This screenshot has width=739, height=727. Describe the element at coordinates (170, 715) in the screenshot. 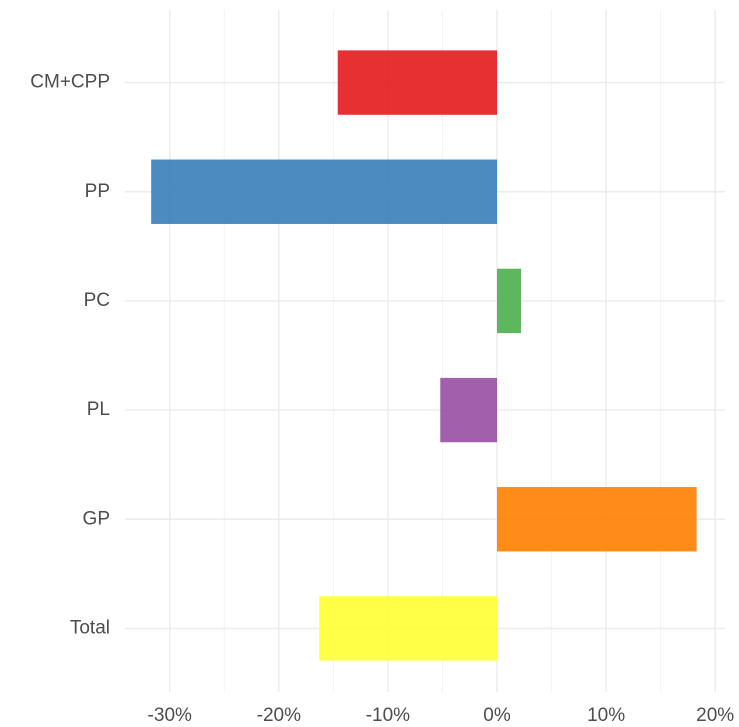

I see `x-tick-label: -30%` at that location.